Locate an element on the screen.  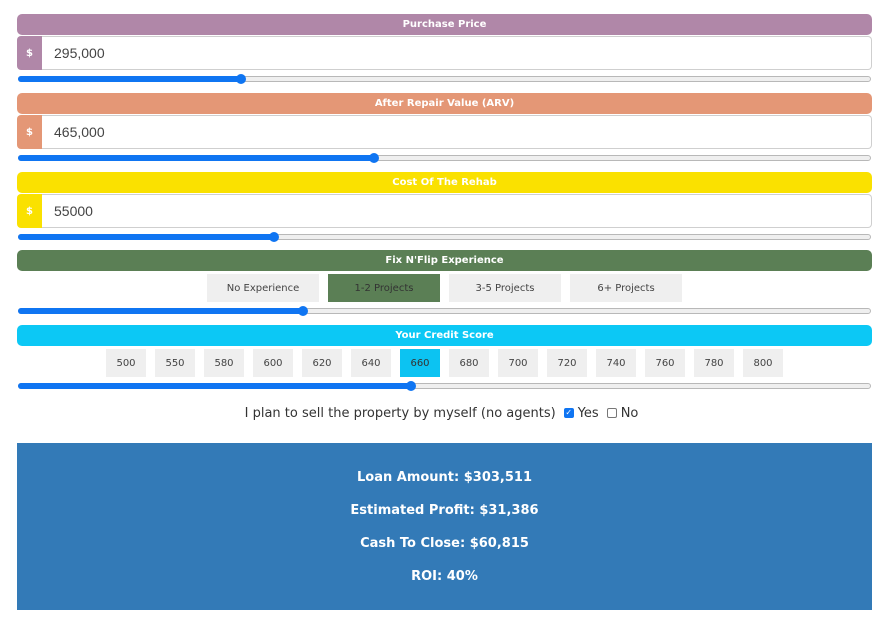
credit-option-660: 660 is located at coordinates (420, 363).